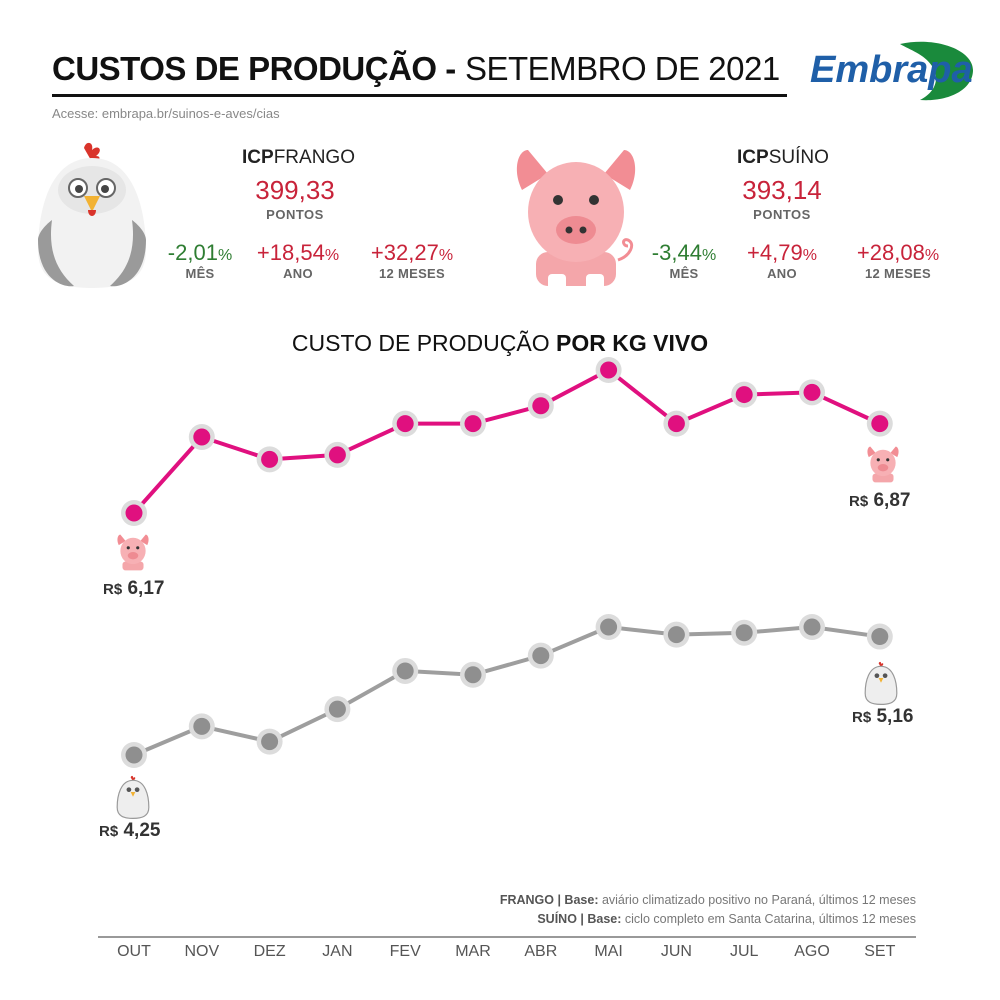  Describe the element at coordinates (880, 424) in the screenshot. I see `data-point-suíno-set` at that location.